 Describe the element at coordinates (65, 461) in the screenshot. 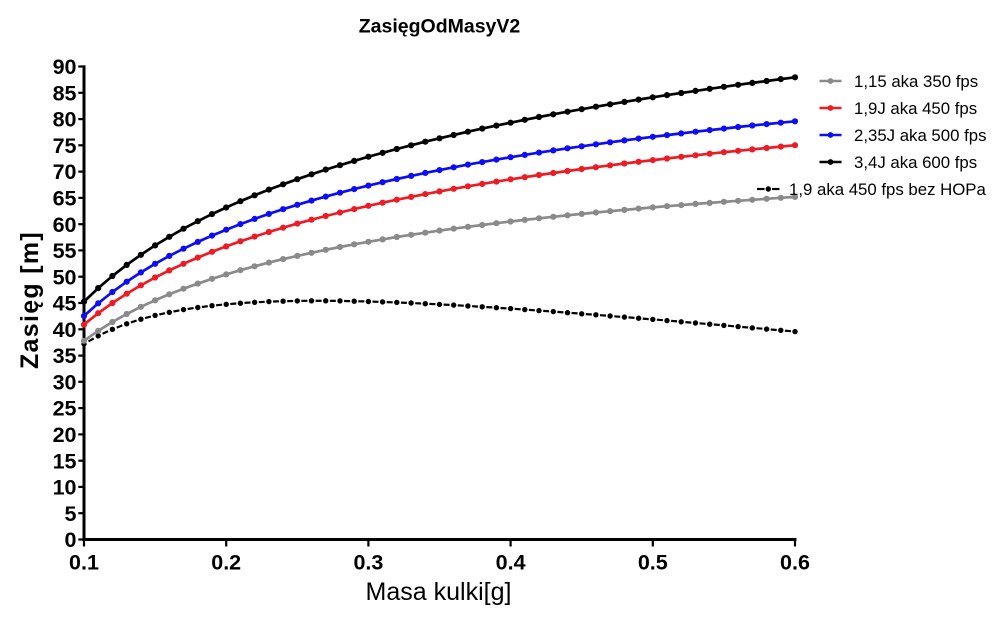

I see `svg-text: 15` at that location.